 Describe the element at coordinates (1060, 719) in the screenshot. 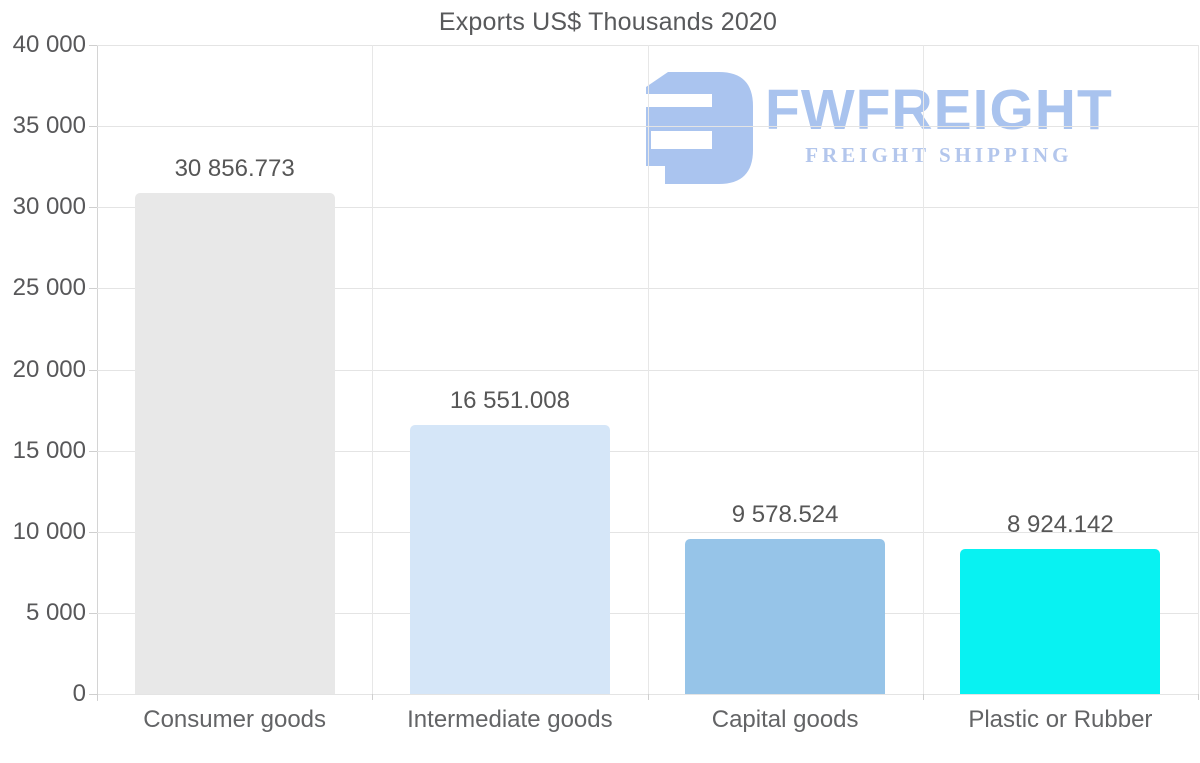

I see `x-category-label: Plastic or Rubber` at that location.